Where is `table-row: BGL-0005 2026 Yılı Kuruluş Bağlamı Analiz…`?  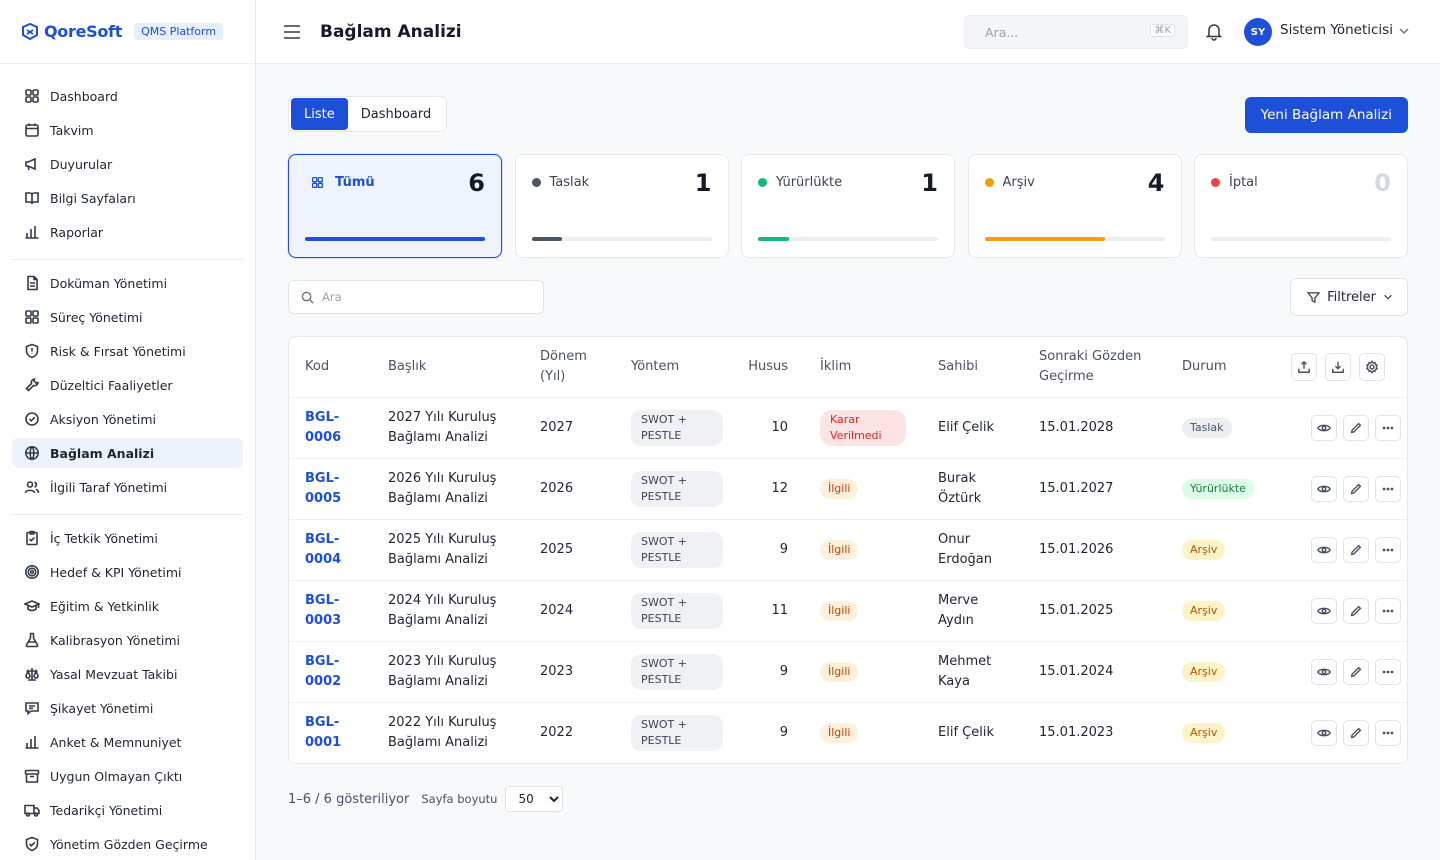 table-row: BGL-0005 2026 Yılı Kuruluş Bağlamı Analiz… is located at coordinates (848, 489).